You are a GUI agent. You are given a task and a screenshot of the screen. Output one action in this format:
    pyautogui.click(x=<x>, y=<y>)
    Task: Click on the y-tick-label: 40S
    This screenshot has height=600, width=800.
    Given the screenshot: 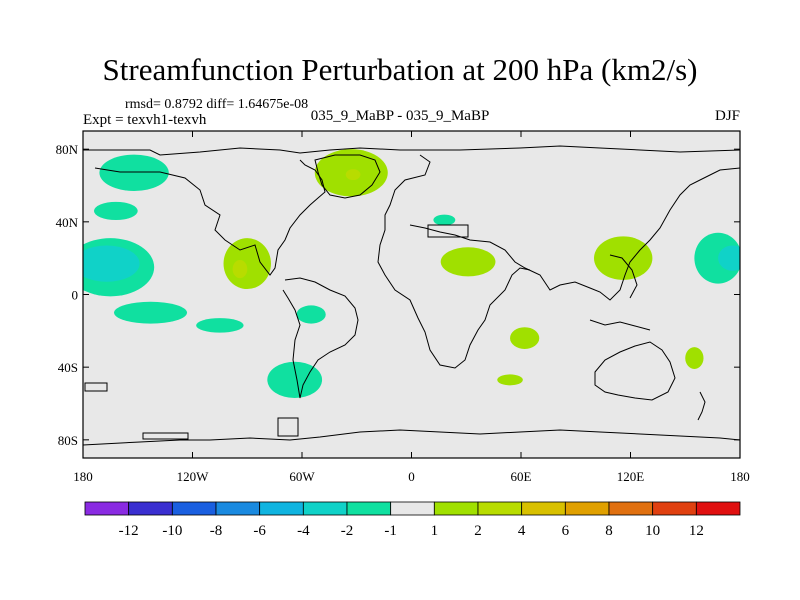 What is the action you would take?
    pyautogui.click(x=68, y=367)
    